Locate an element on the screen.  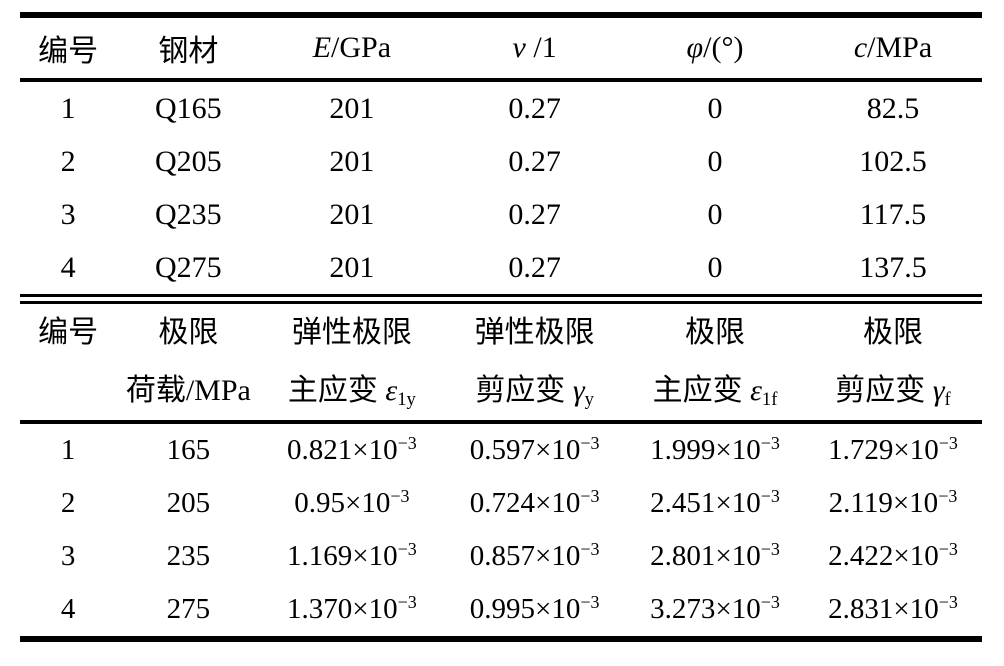
subscript-y: y is located at coordinates (589, 400).